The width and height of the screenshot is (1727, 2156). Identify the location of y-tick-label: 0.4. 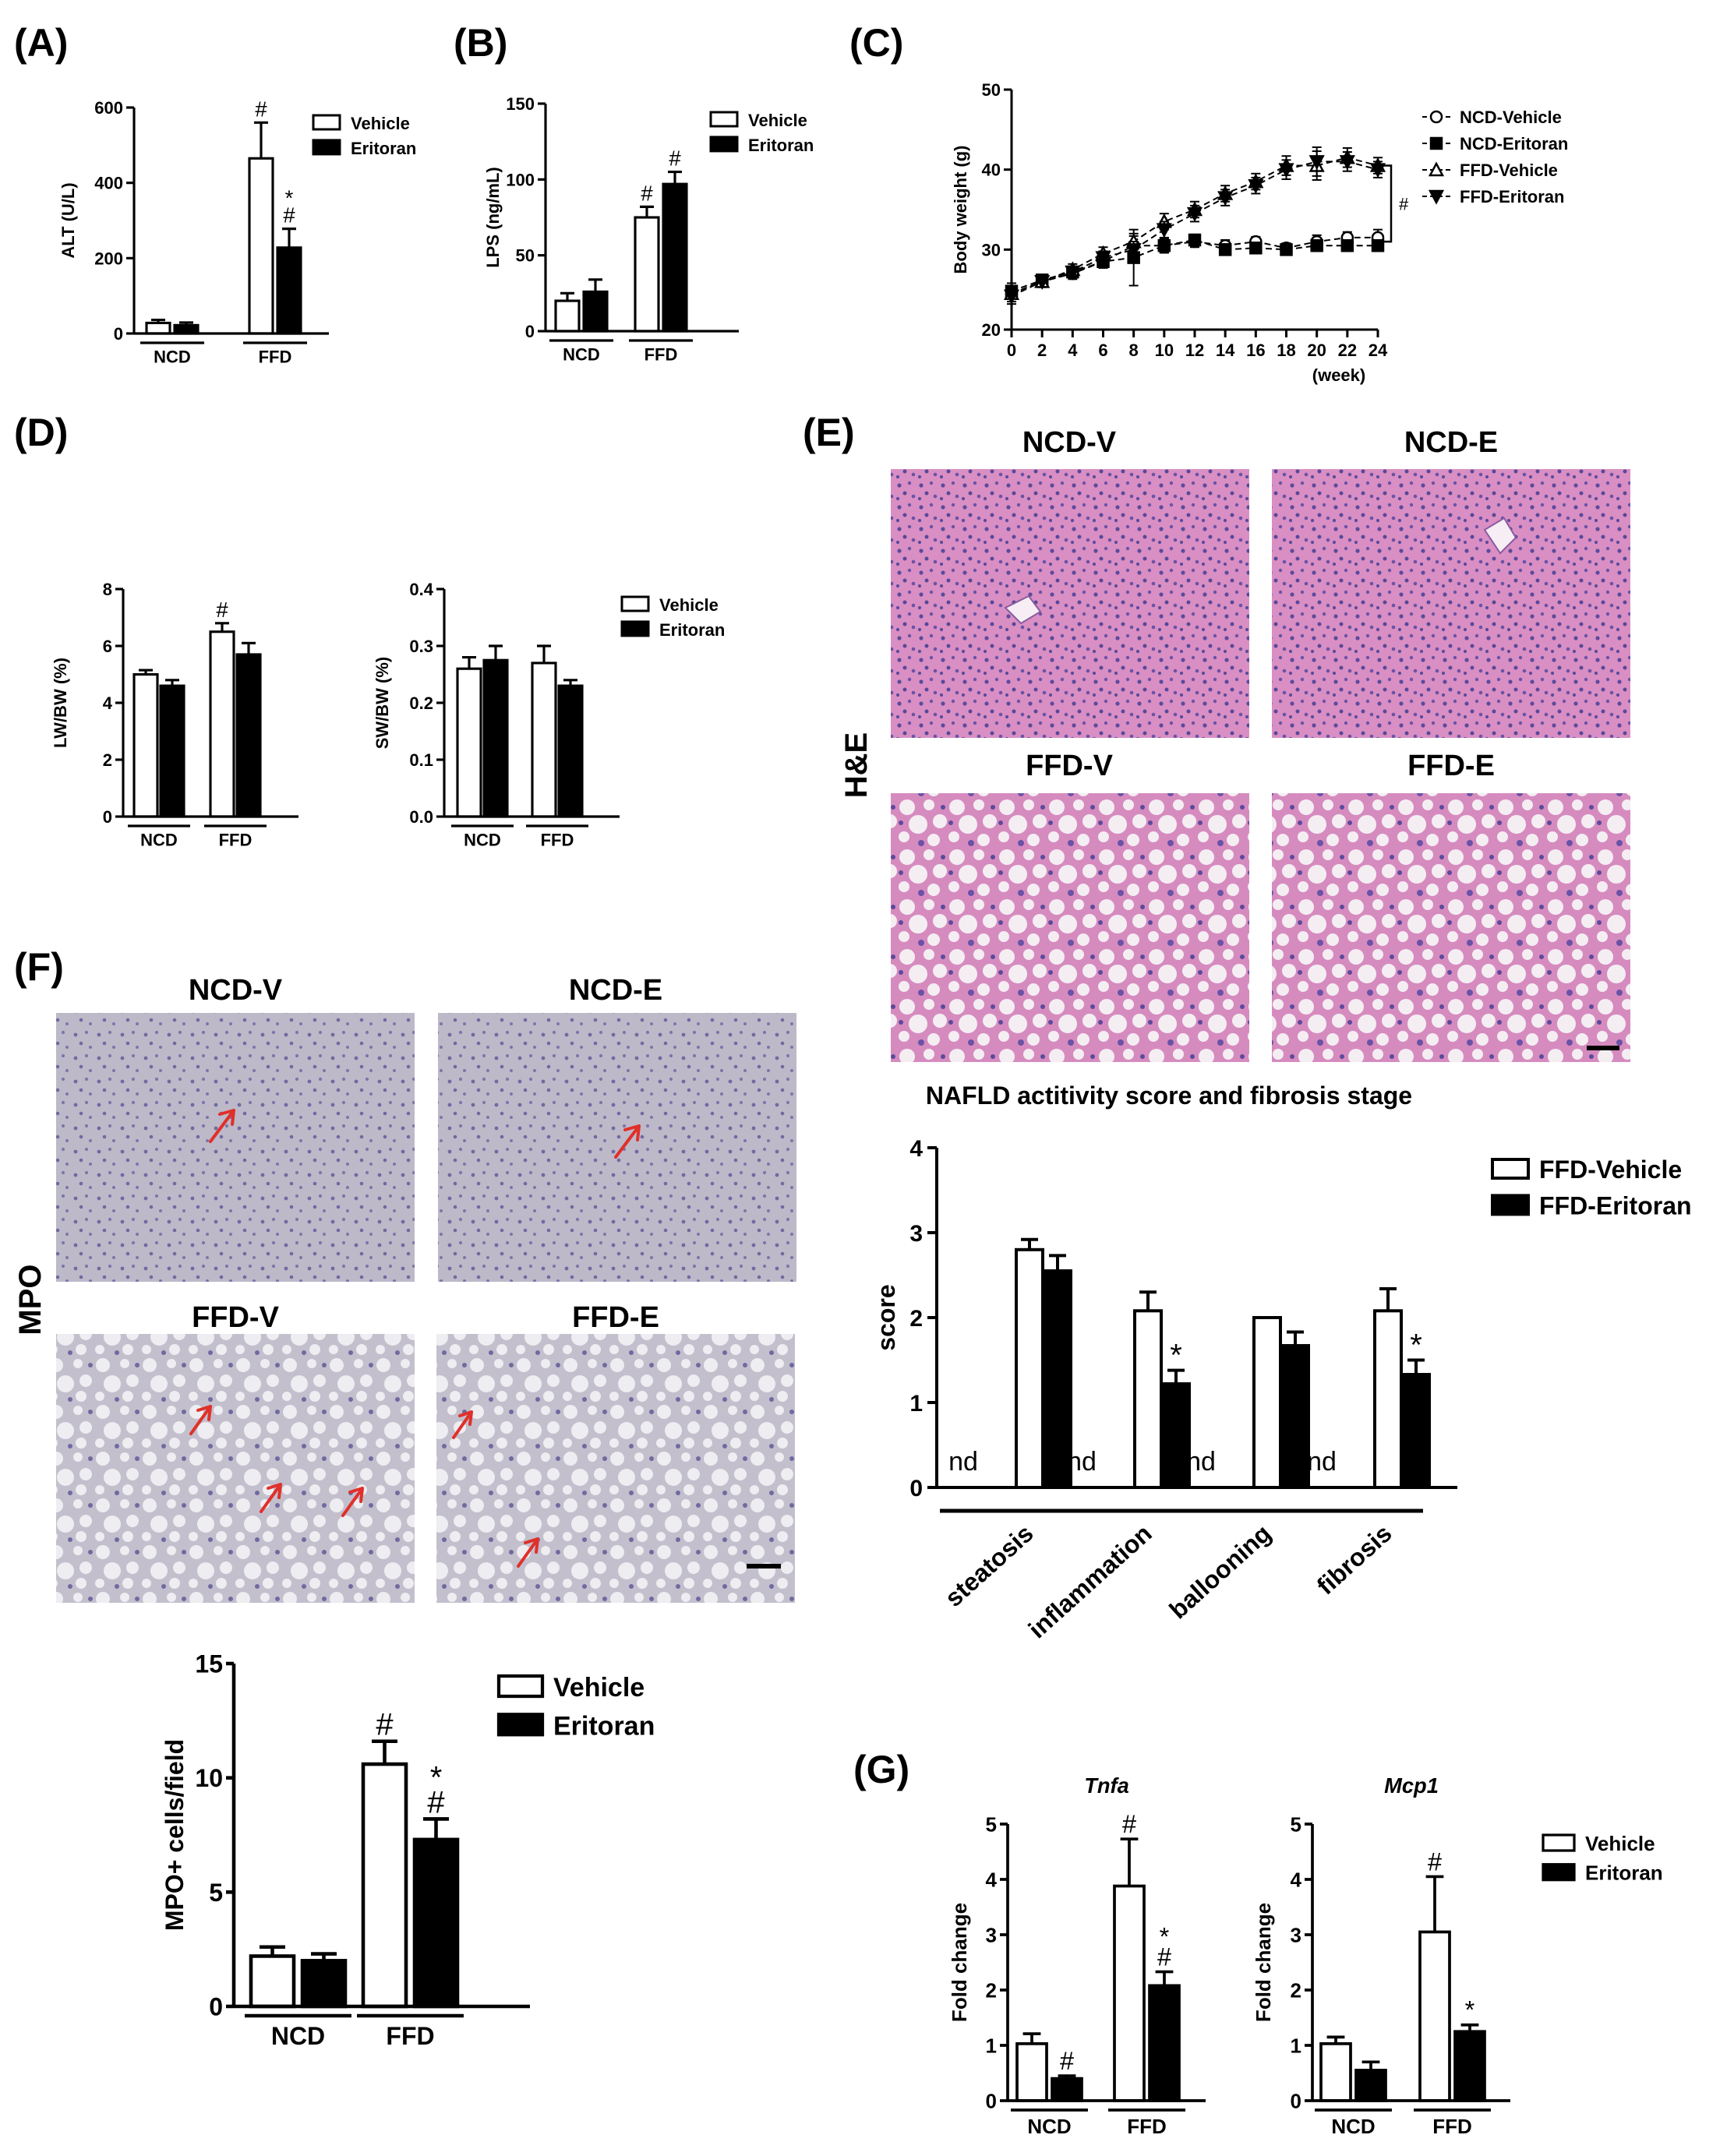
(421, 589).